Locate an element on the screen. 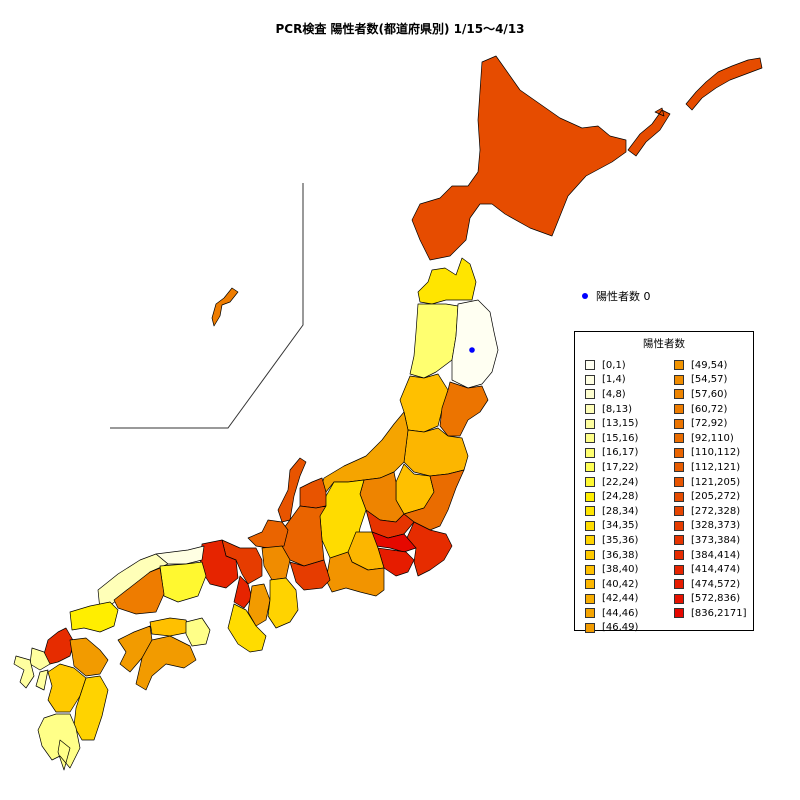  legend-label: [272,328) is located at coordinates (716, 511).